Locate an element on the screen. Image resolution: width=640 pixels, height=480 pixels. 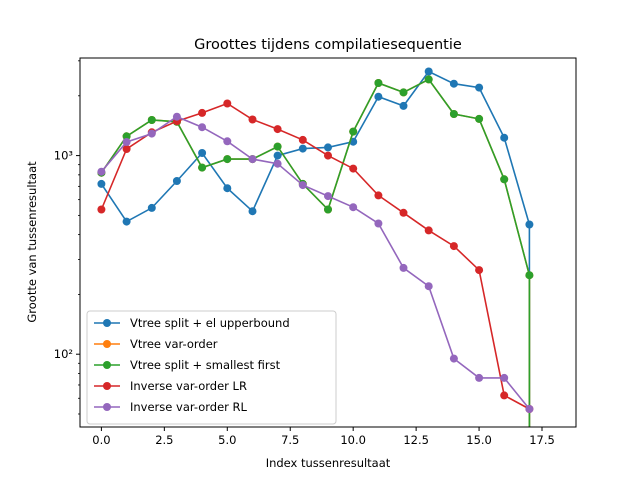
legend-box is located at coordinates (211, 367).